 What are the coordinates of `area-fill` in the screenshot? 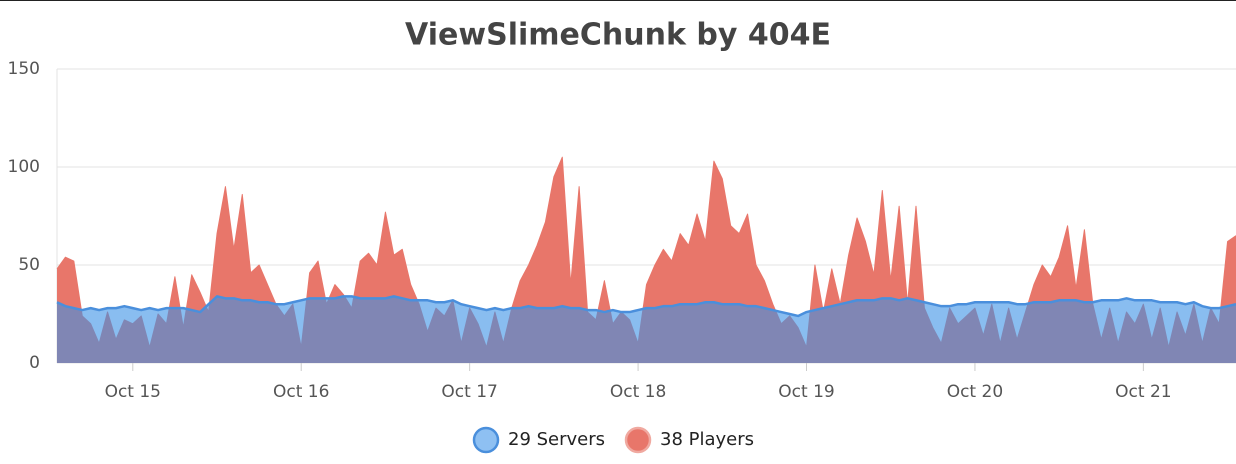 It's located at (646, 329).